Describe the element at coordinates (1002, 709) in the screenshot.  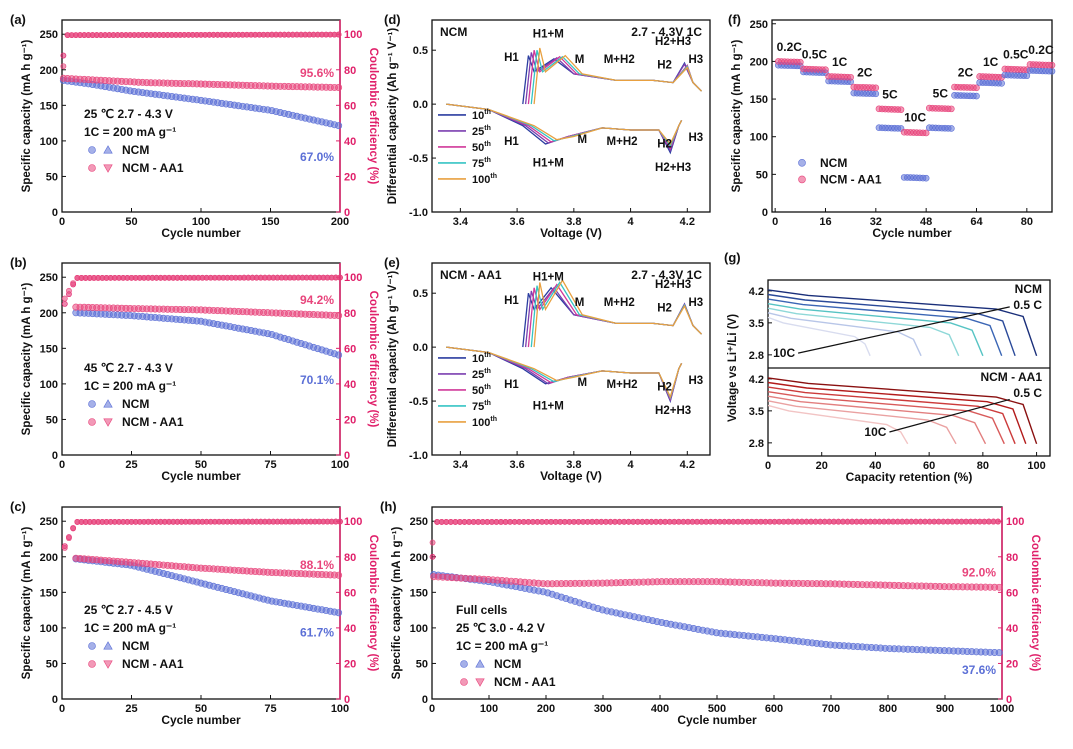
I see `x-tick-label: 1000` at that location.